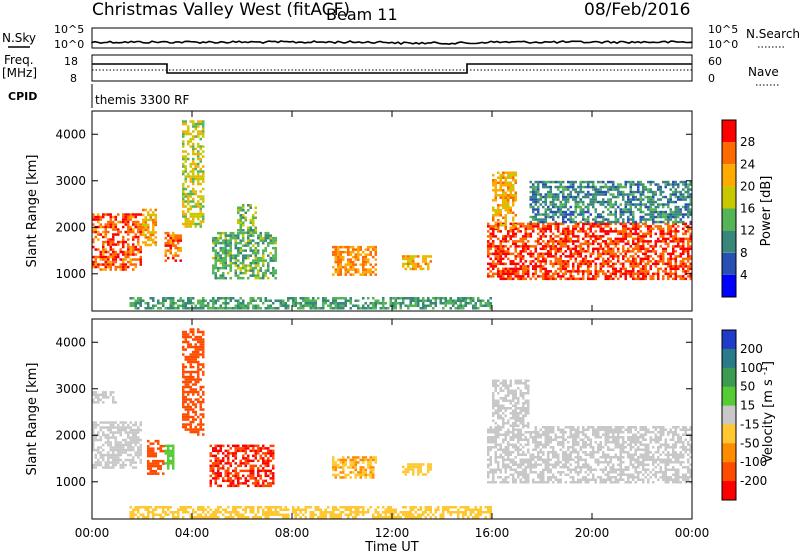 The image size is (800, 554). Describe the element at coordinates (69, 29) in the screenshot. I see `nsky-tick-top: 10^5` at that location.